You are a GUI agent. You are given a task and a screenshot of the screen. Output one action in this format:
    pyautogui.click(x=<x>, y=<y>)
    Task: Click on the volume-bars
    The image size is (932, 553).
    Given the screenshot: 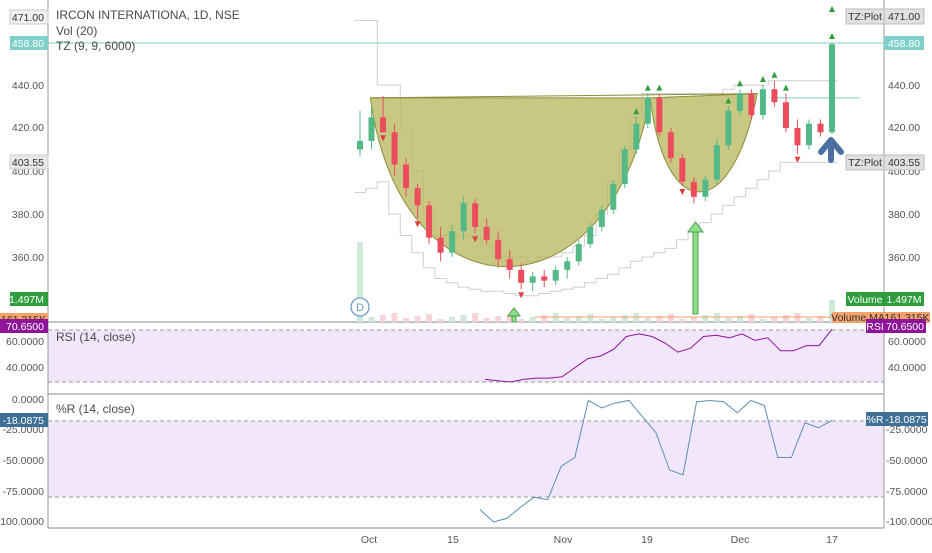 What is the action you would take?
    pyautogui.click(x=620, y=282)
    